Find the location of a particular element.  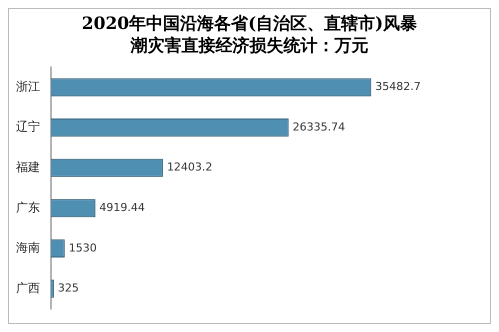

data-label: 12403.2 is located at coordinates (189, 167).